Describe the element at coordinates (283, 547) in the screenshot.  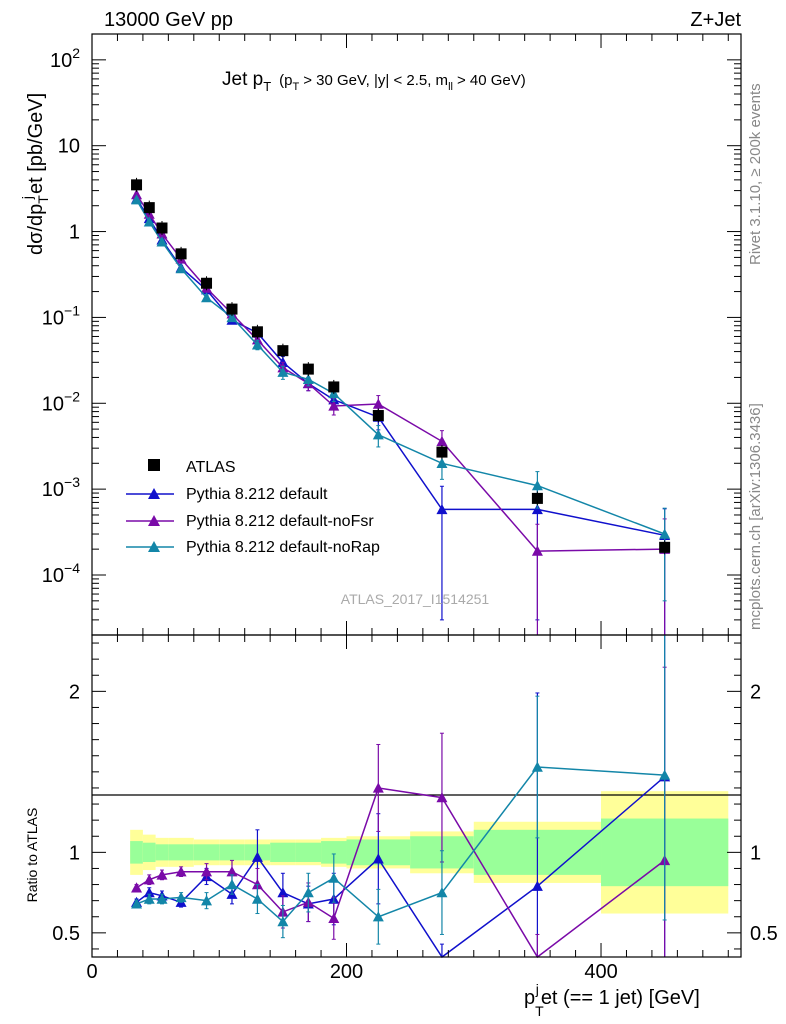
I see `legend-label-norap: Pythia 8.212 default-noRap` at that location.